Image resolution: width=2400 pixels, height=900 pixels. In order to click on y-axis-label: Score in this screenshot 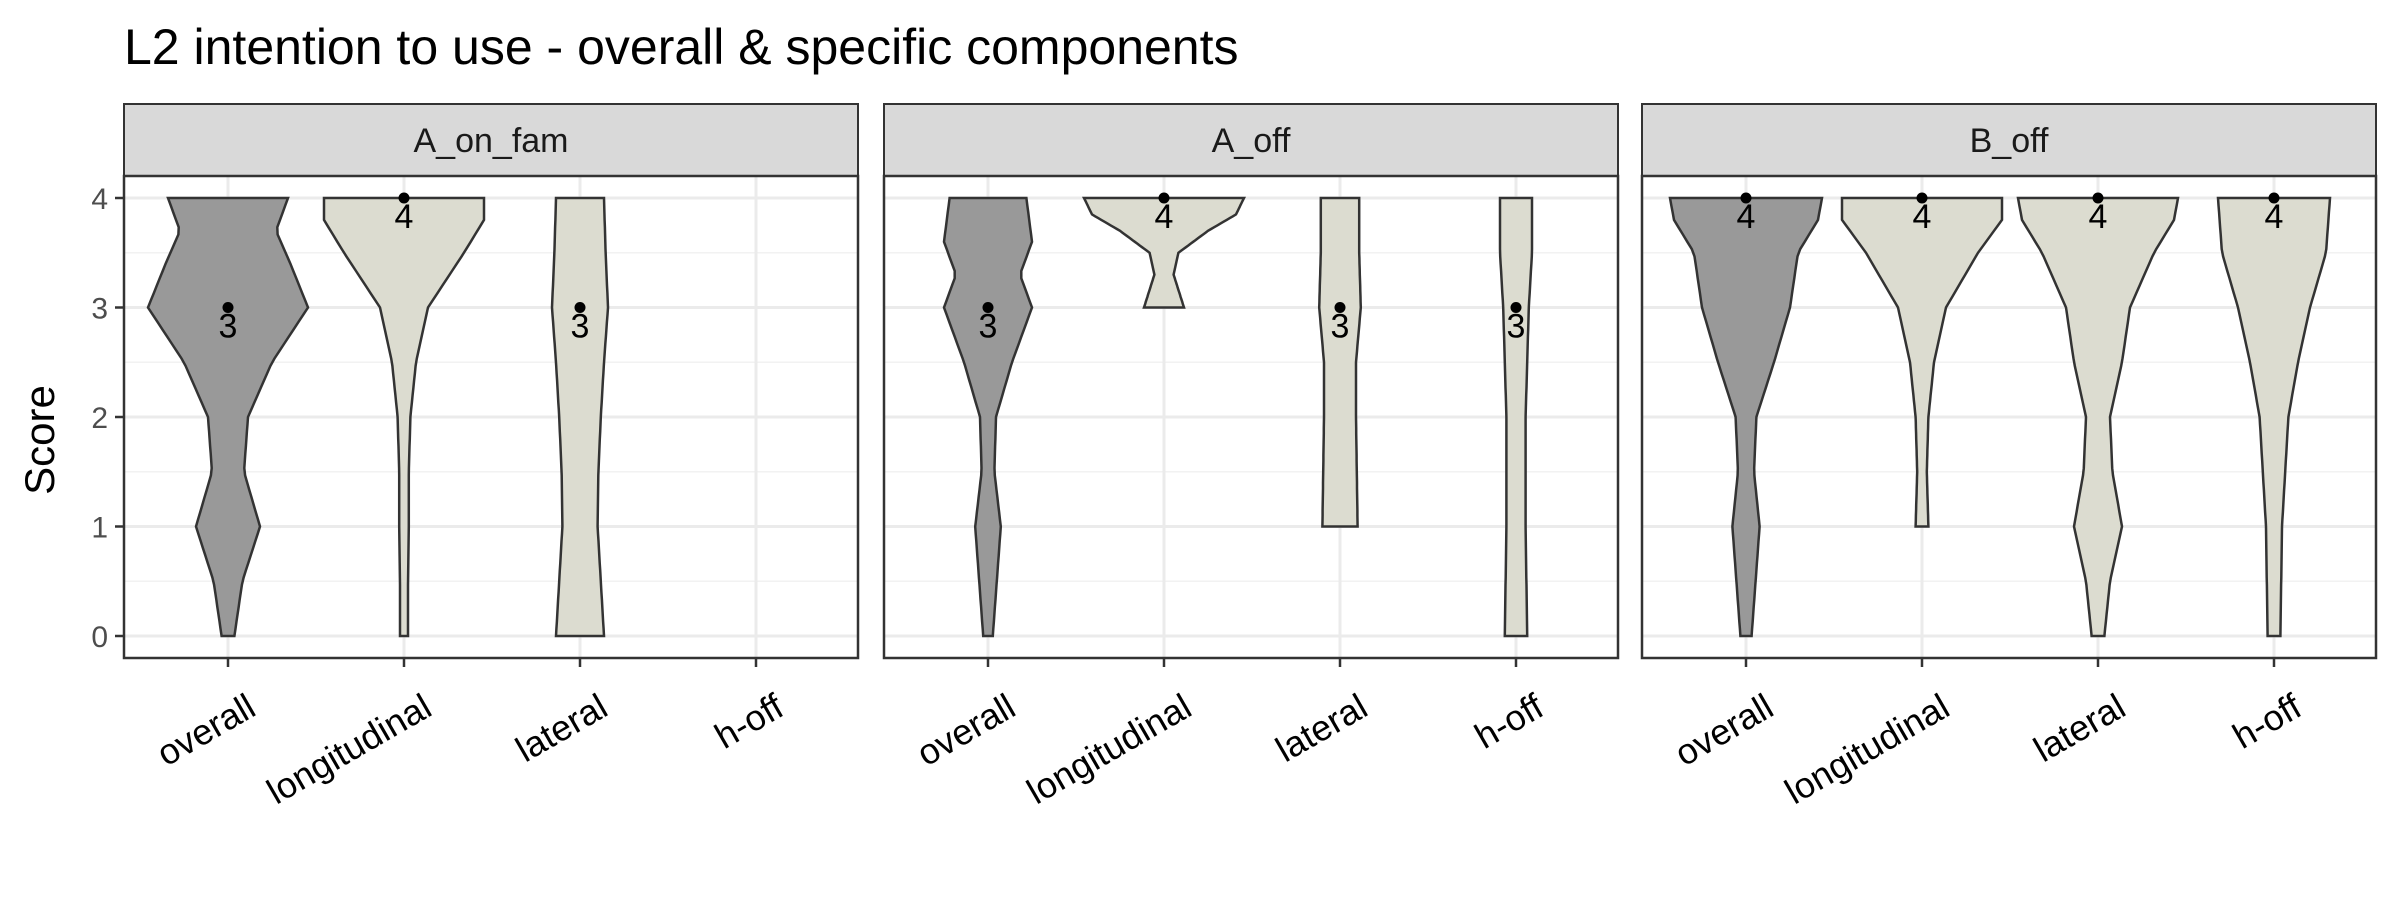, I will do `click(39, 440)`.